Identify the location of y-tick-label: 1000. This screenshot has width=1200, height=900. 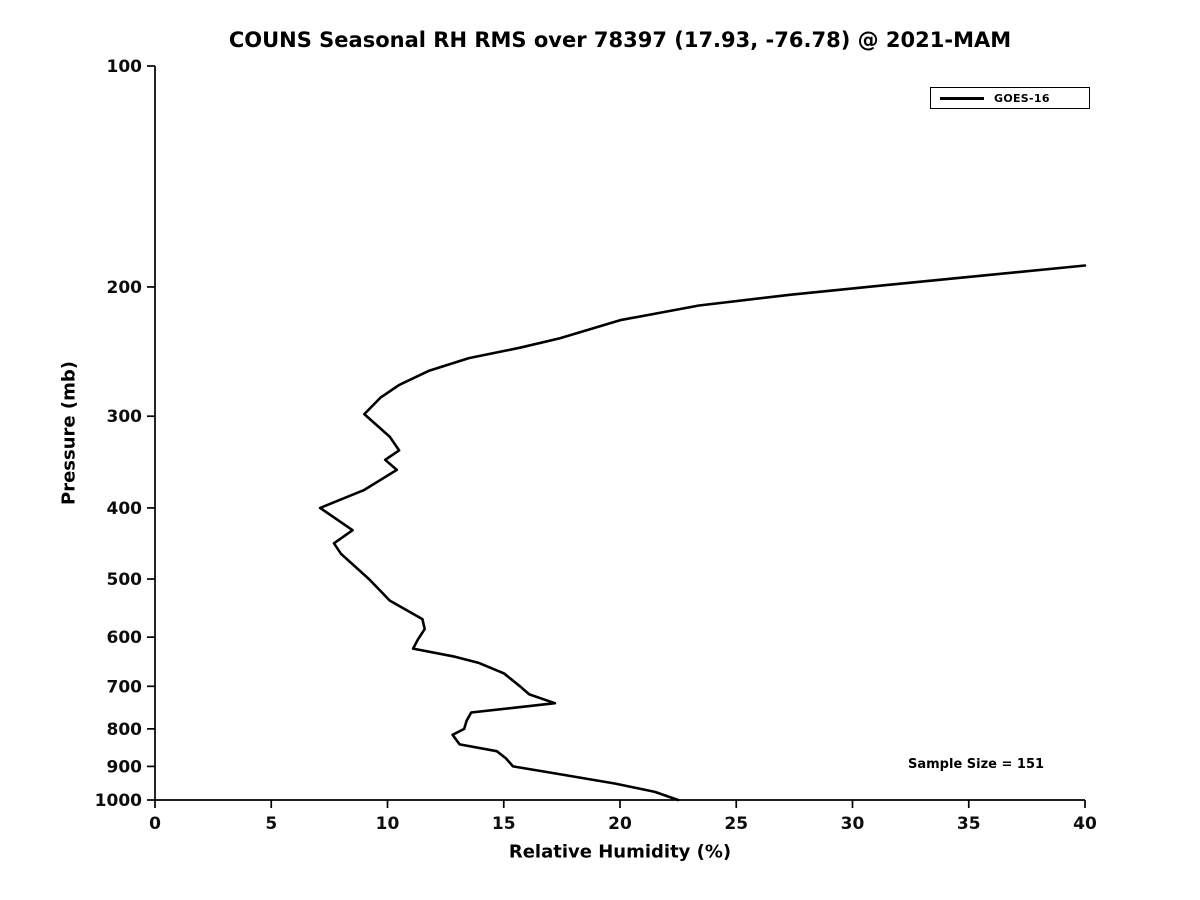
(118, 801).